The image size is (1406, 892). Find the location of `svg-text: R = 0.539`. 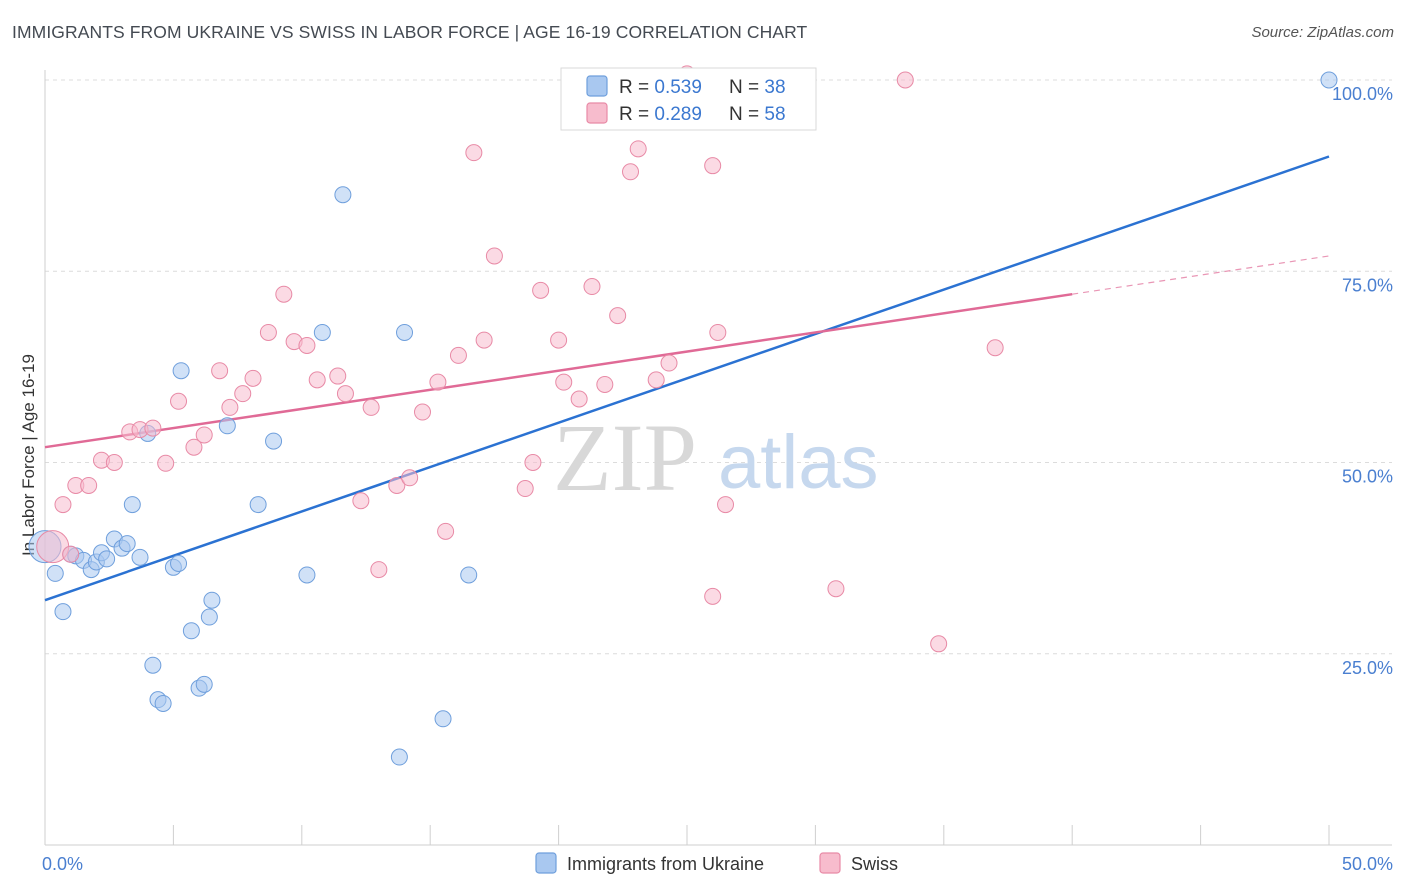

svg-text: R = 0.539 is located at coordinates (660, 87).